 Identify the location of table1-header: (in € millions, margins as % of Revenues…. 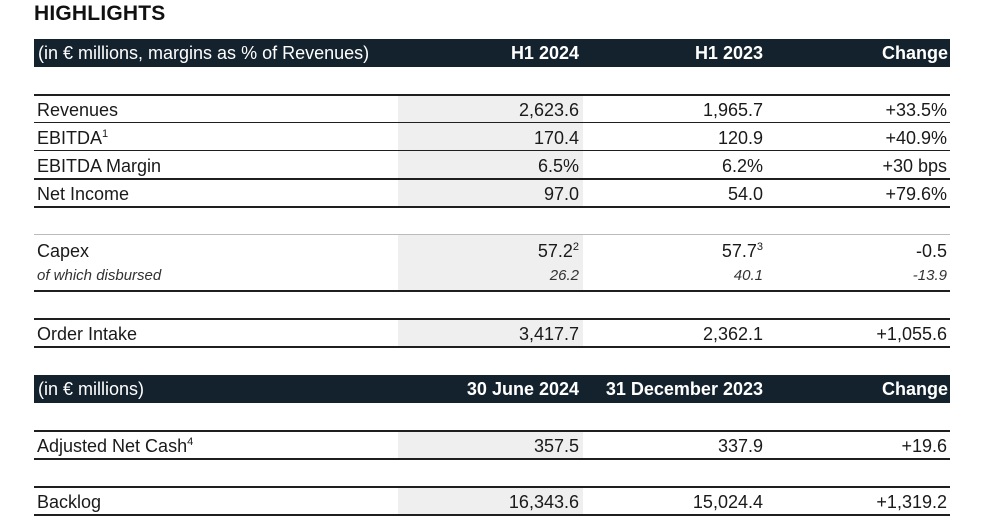
(492, 53).